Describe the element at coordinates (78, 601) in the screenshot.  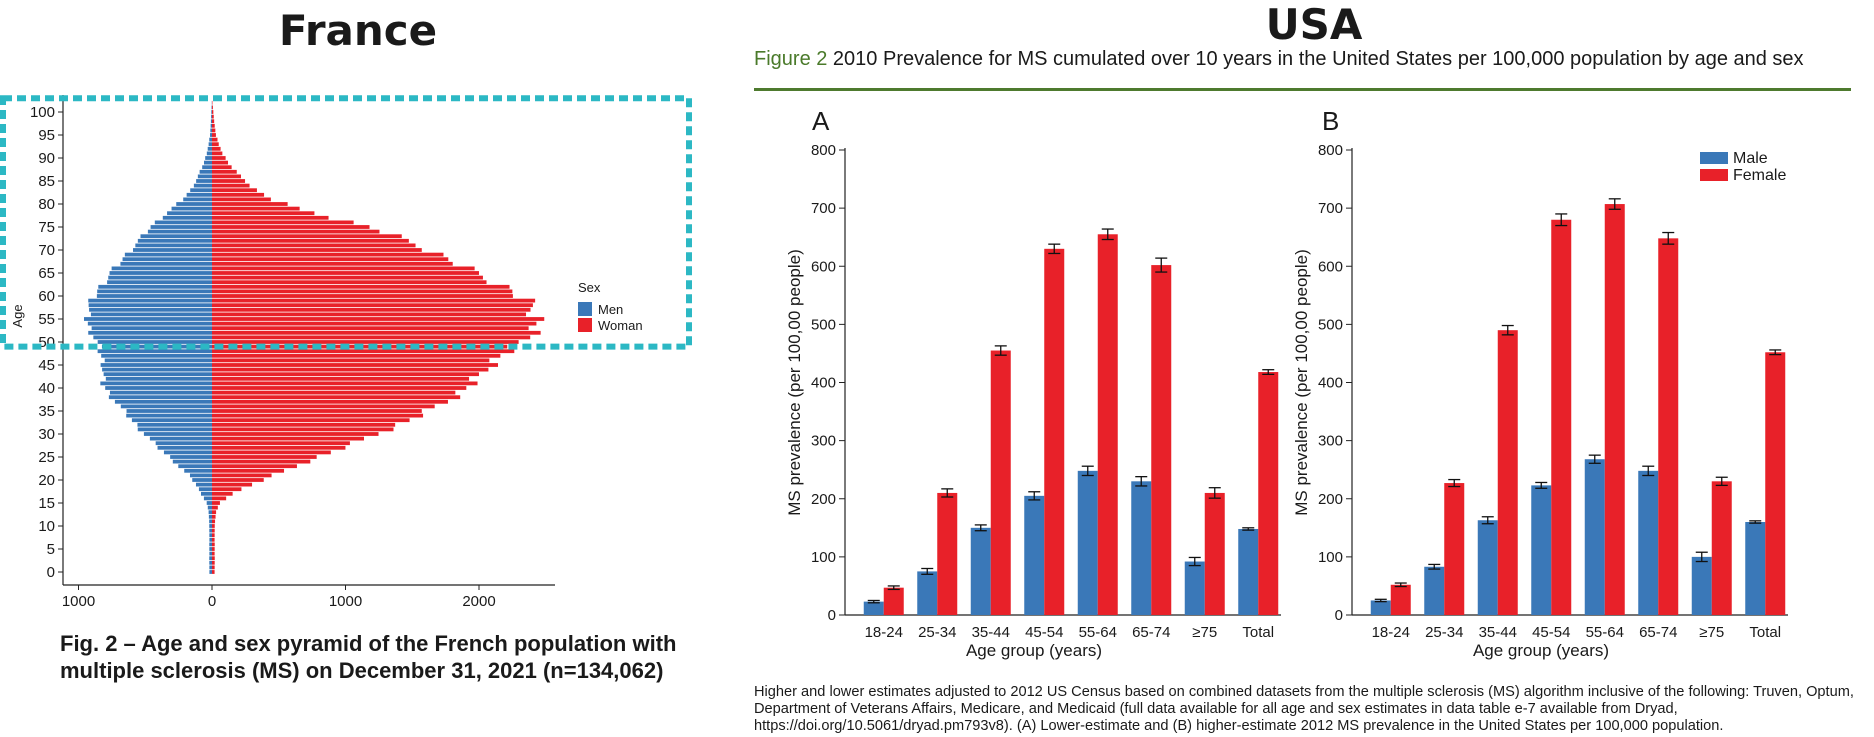
I see `pyramid-x-tick-label: 1000` at that location.